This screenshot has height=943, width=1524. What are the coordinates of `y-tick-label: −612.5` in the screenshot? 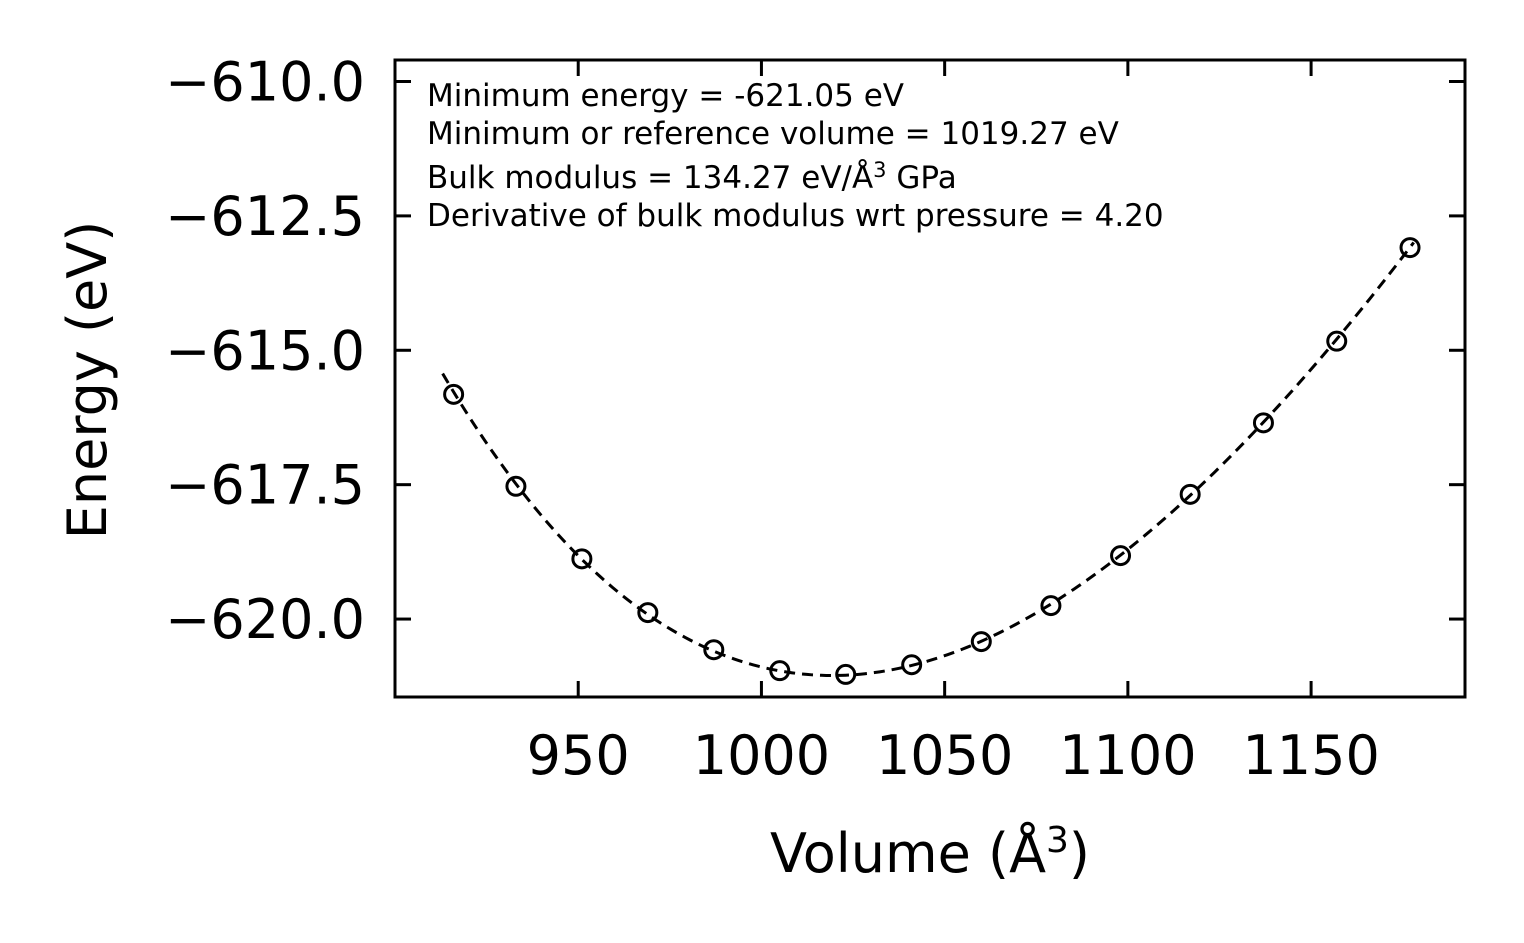 It's located at (265, 216).